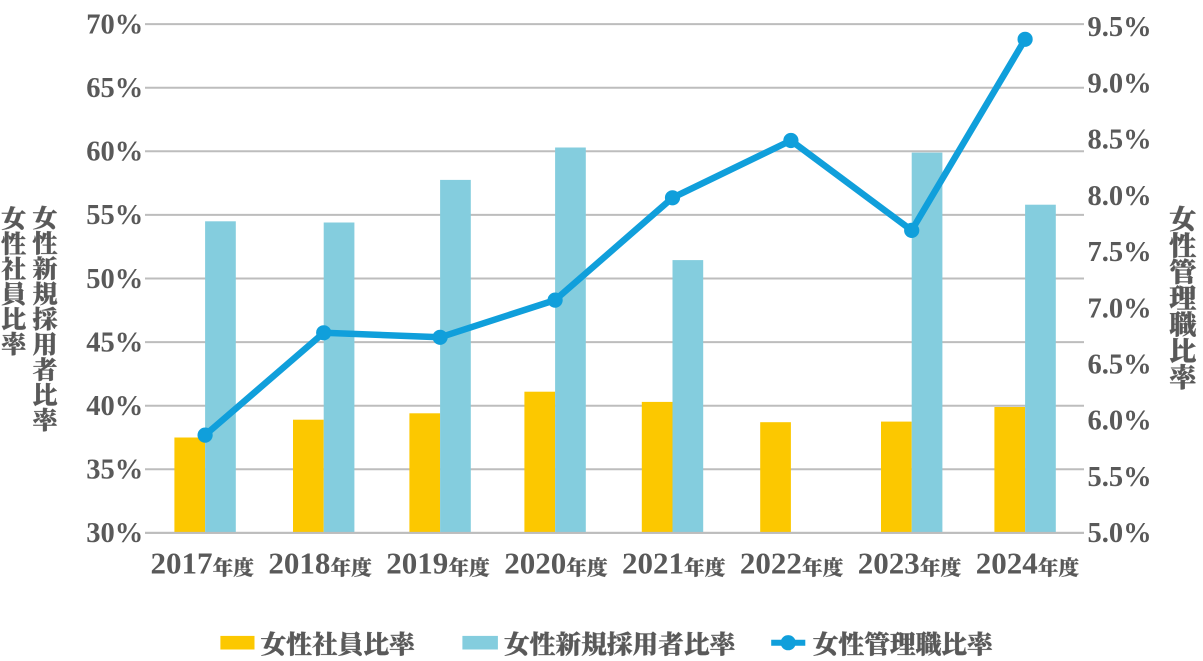 The width and height of the screenshot is (1203, 661). I want to click on svg-text: 2018, so click(299, 563).